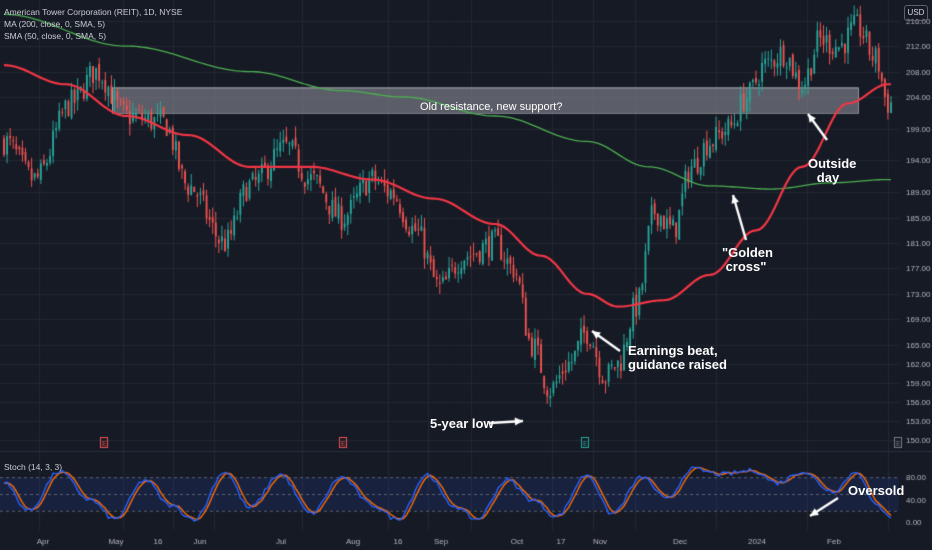 This screenshot has height=550, width=932. What do you see at coordinates (33, 467) in the screenshot?
I see `stoch-legend: Stoch (14, 3, 3)` at bounding box center [33, 467].